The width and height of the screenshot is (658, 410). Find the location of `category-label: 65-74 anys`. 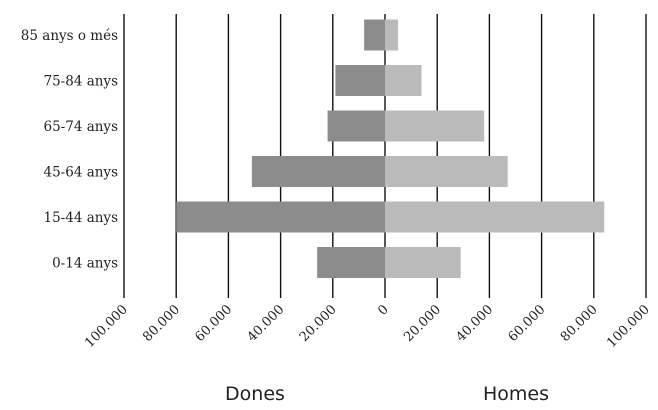

category-label: 65-74 anys is located at coordinates (80, 127).